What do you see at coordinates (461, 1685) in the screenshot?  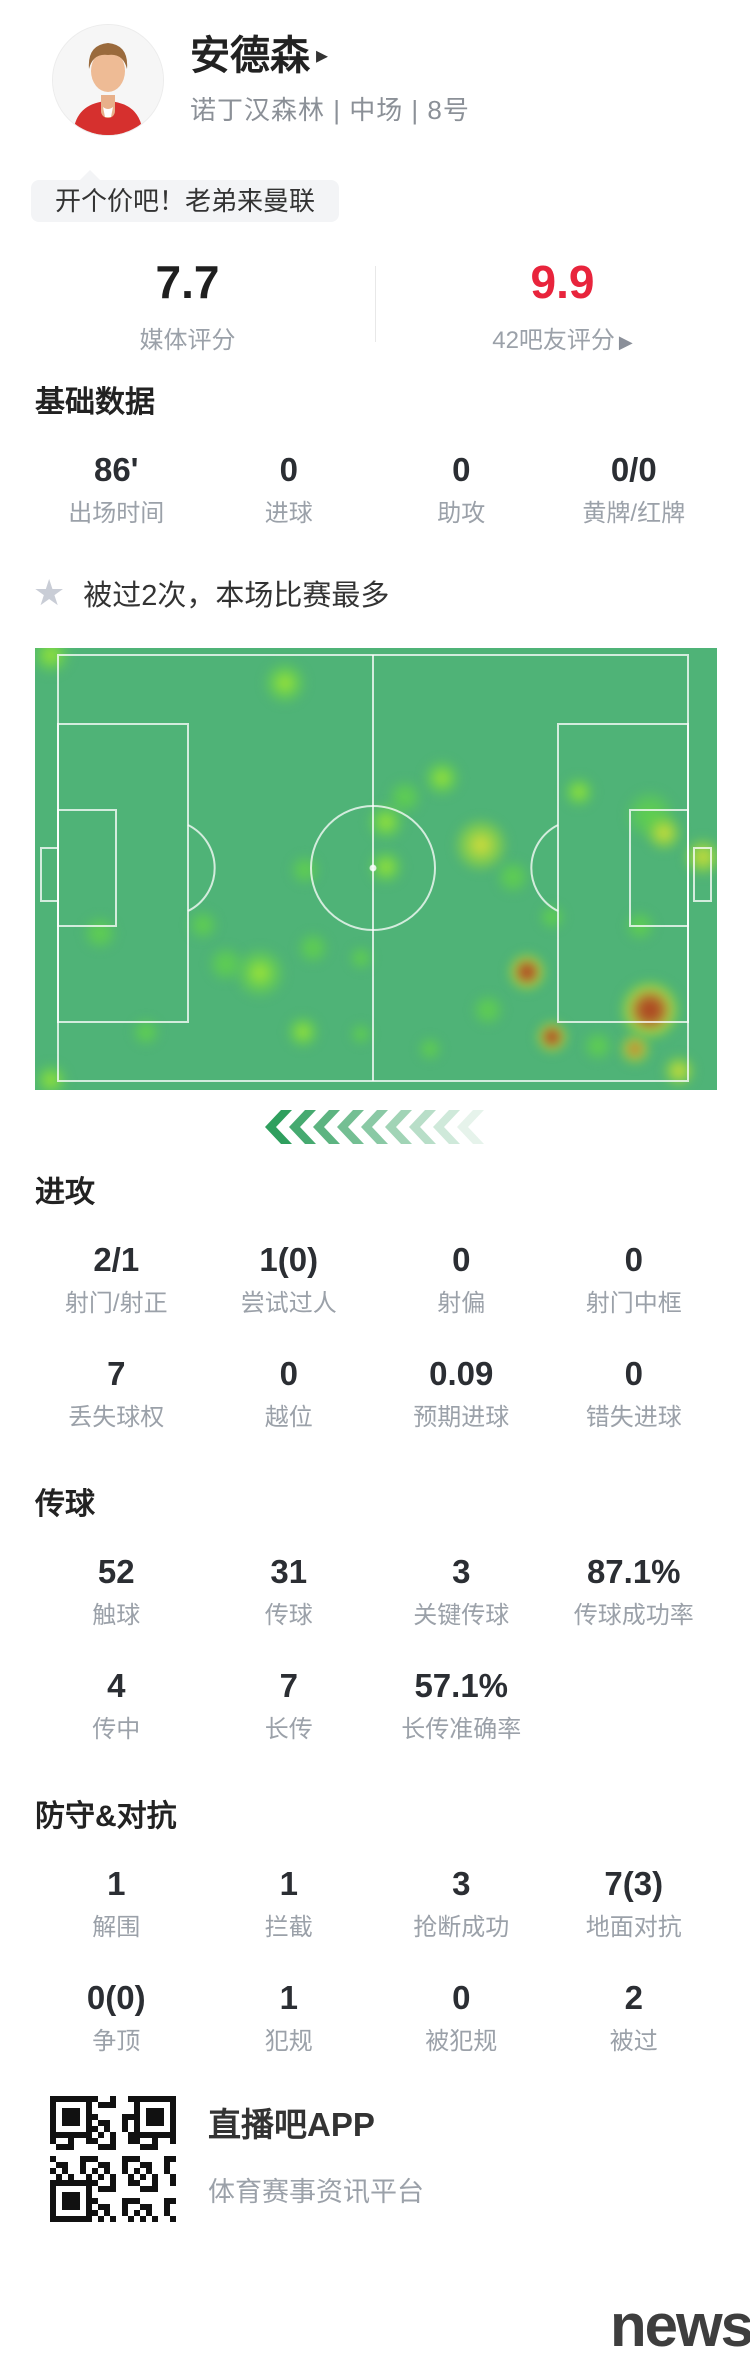 I see `stat-value: 57.1%` at bounding box center [461, 1685].